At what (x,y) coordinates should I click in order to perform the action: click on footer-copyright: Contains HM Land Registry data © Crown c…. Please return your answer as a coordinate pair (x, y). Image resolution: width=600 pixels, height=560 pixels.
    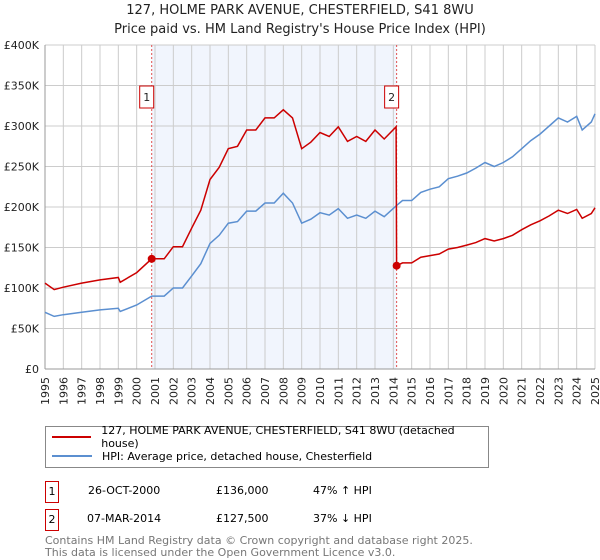
    Looking at the image, I should click on (259, 540).